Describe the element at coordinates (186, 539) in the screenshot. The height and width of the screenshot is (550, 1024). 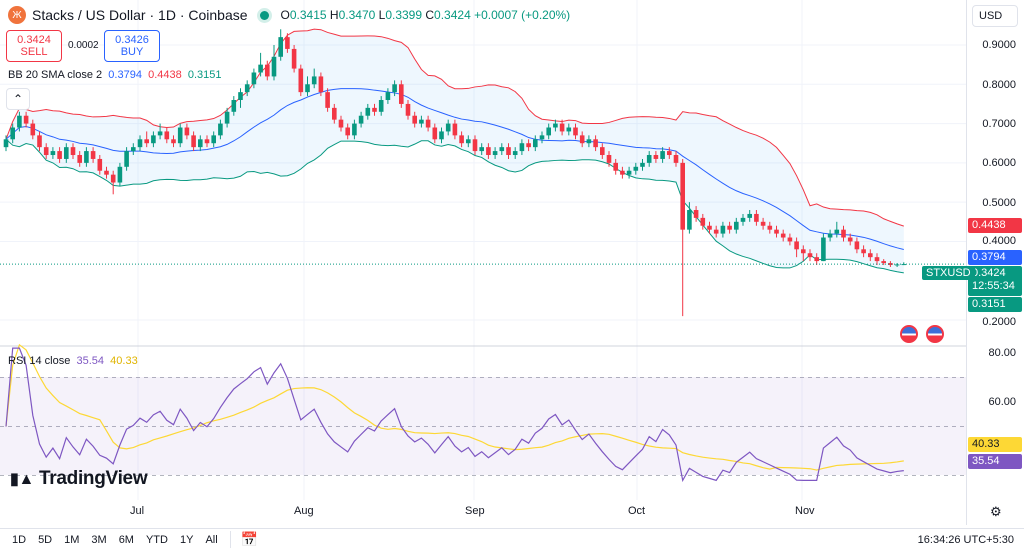
I see `range-1y: 1Y` at that location.